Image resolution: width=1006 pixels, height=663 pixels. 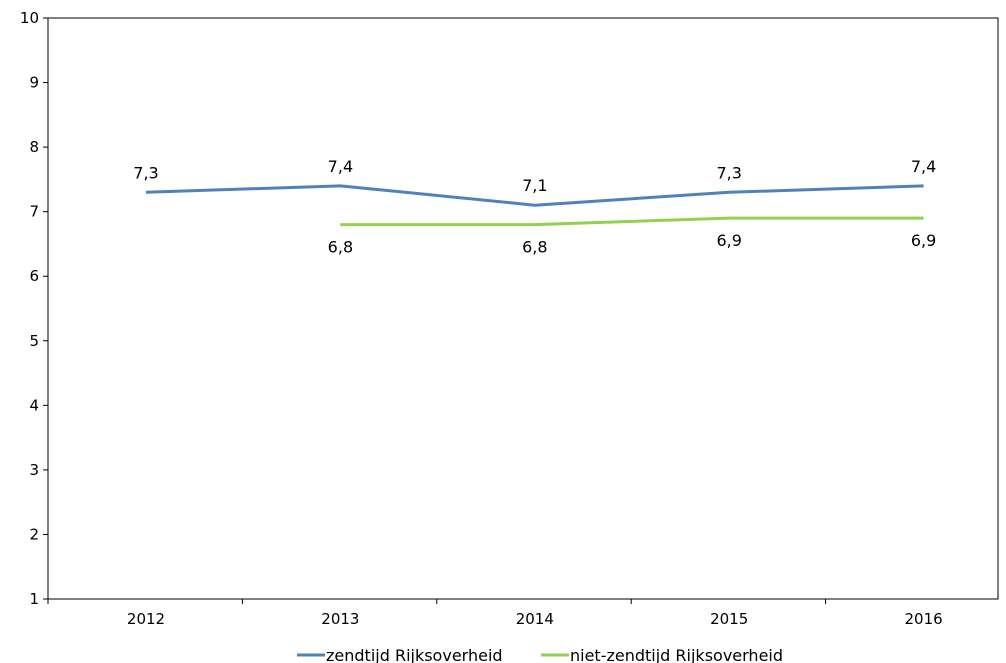 What do you see at coordinates (924, 619) in the screenshot?
I see `x-tick-label: 2016` at bounding box center [924, 619].